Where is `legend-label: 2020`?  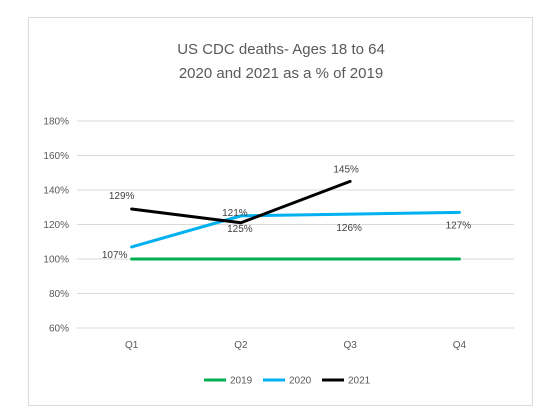 legend-label: 2020 is located at coordinates (300, 381).